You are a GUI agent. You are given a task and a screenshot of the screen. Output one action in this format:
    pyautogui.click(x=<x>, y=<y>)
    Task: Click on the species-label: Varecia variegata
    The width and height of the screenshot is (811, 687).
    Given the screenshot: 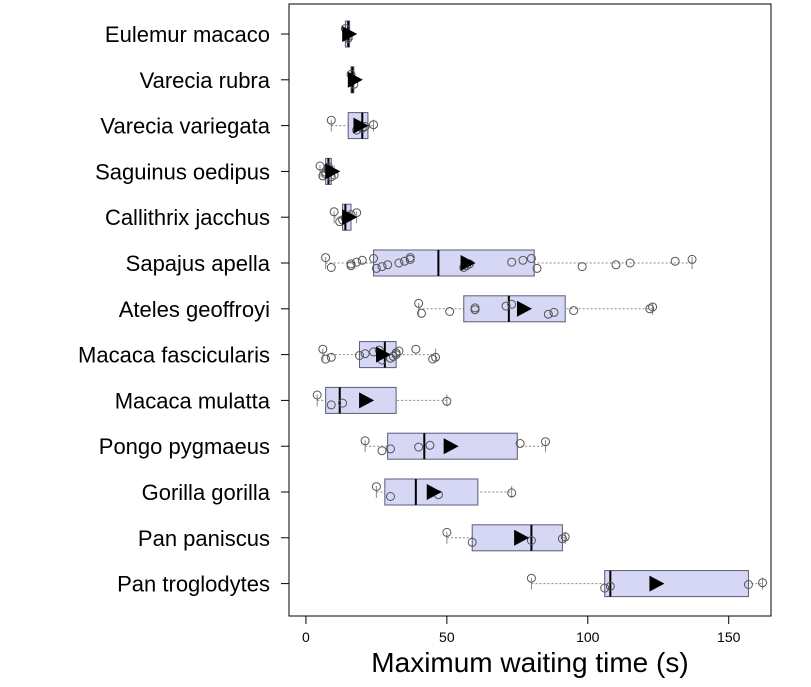 What is the action you would take?
    pyautogui.click(x=185, y=126)
    